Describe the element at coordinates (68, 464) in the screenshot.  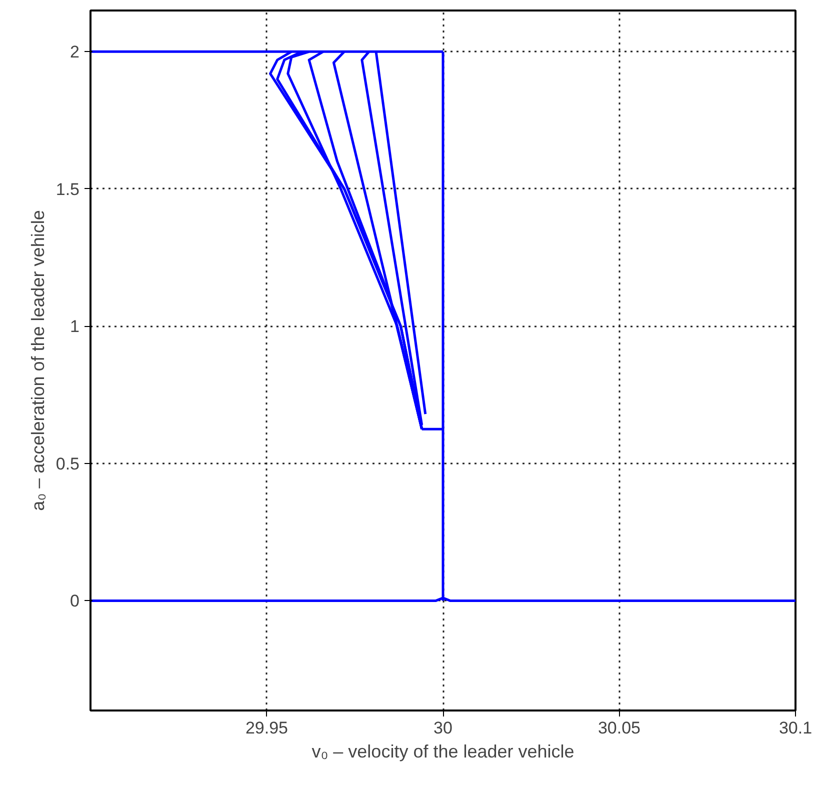
I see `y-tick-label: 0.5` at that location.